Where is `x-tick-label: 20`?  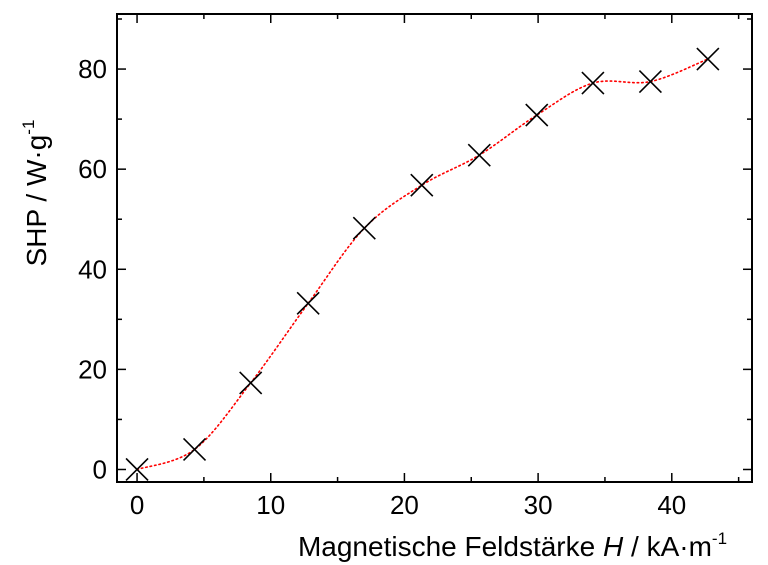
x-tick-label: 20 is located at coordinates (404, 505).